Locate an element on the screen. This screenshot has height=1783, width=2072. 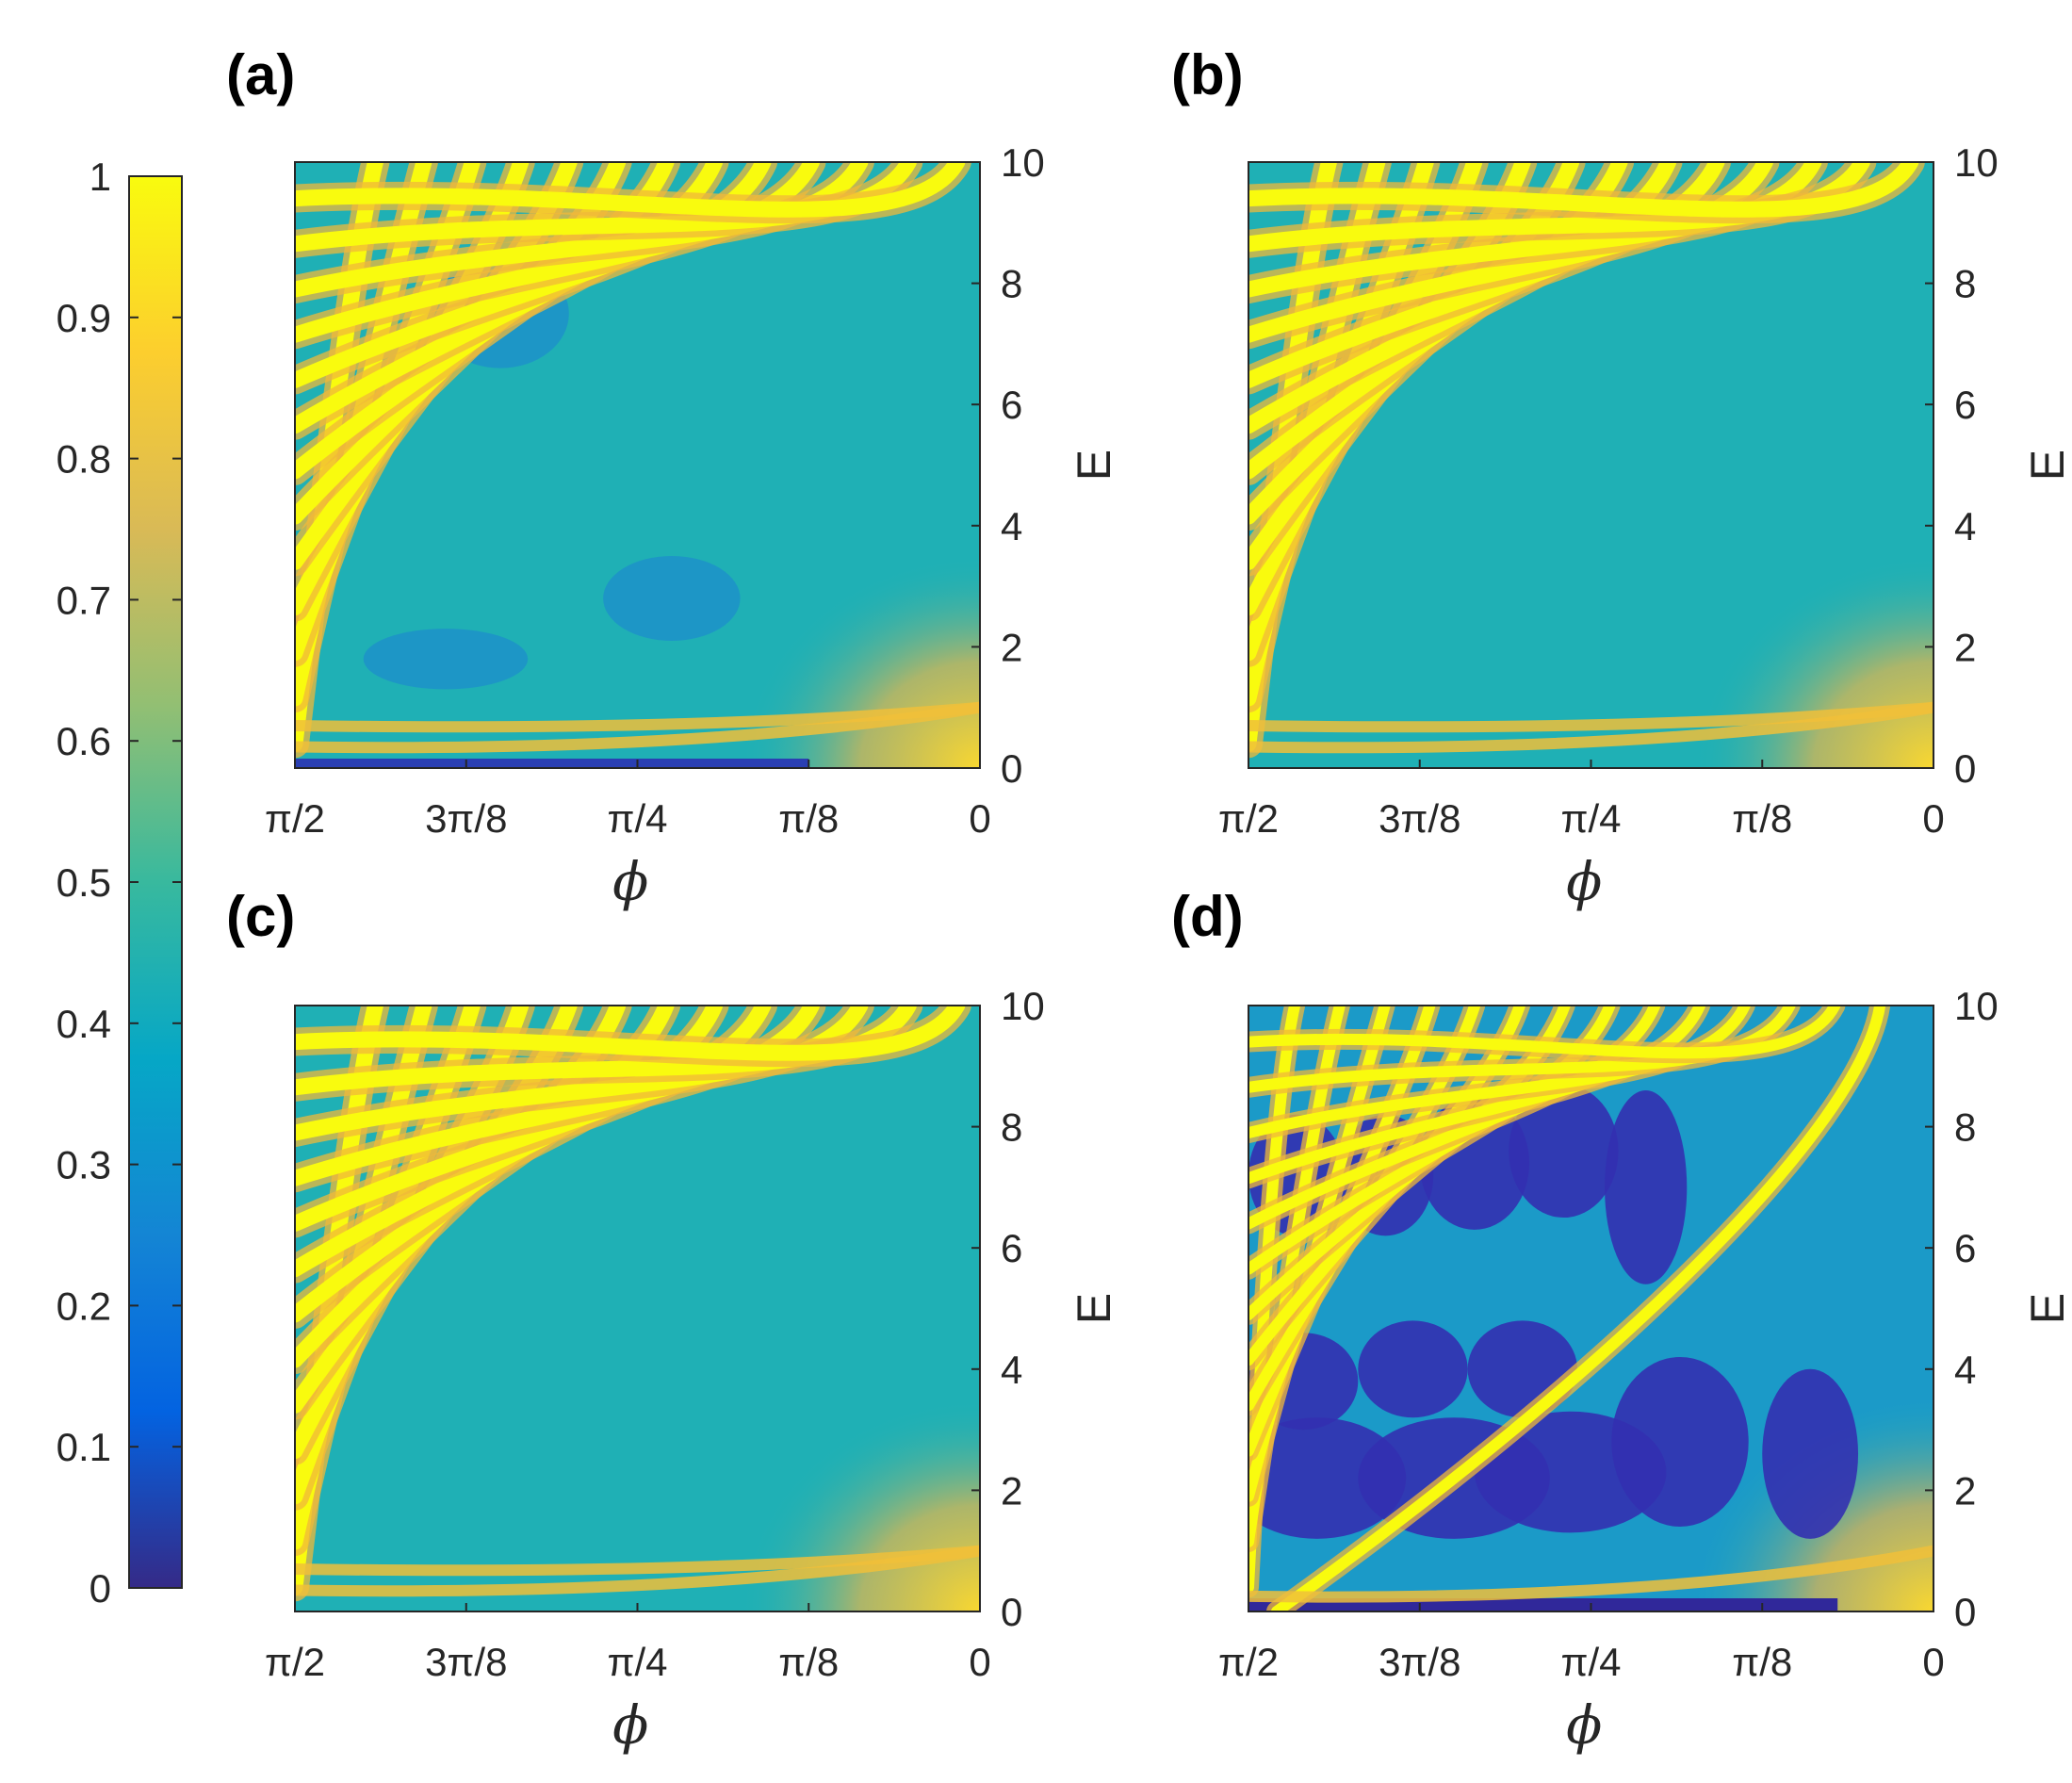
colorbar-tick-label: 0.9 is located at coordinates (84, 318).